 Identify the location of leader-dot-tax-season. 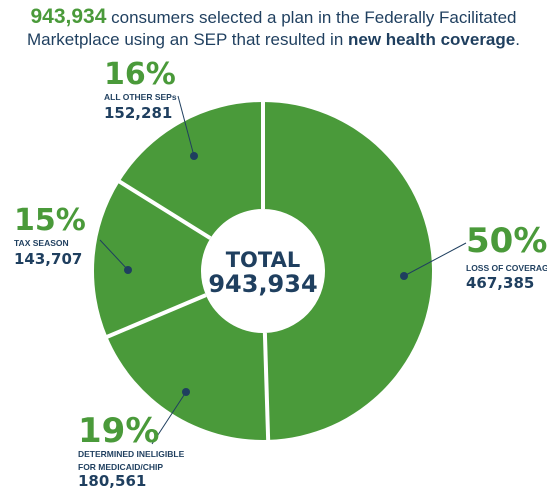
(128, 270).